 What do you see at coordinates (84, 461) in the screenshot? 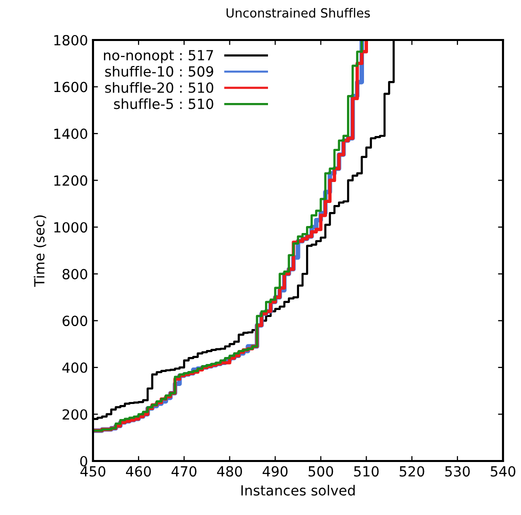
I see `y-tick-label: 0` at bounding box center [84, 461].